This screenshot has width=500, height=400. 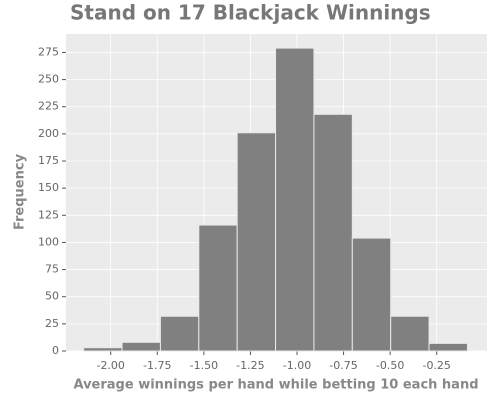 I want to click on y-tick-label: 150, so click(x=48, y=187).